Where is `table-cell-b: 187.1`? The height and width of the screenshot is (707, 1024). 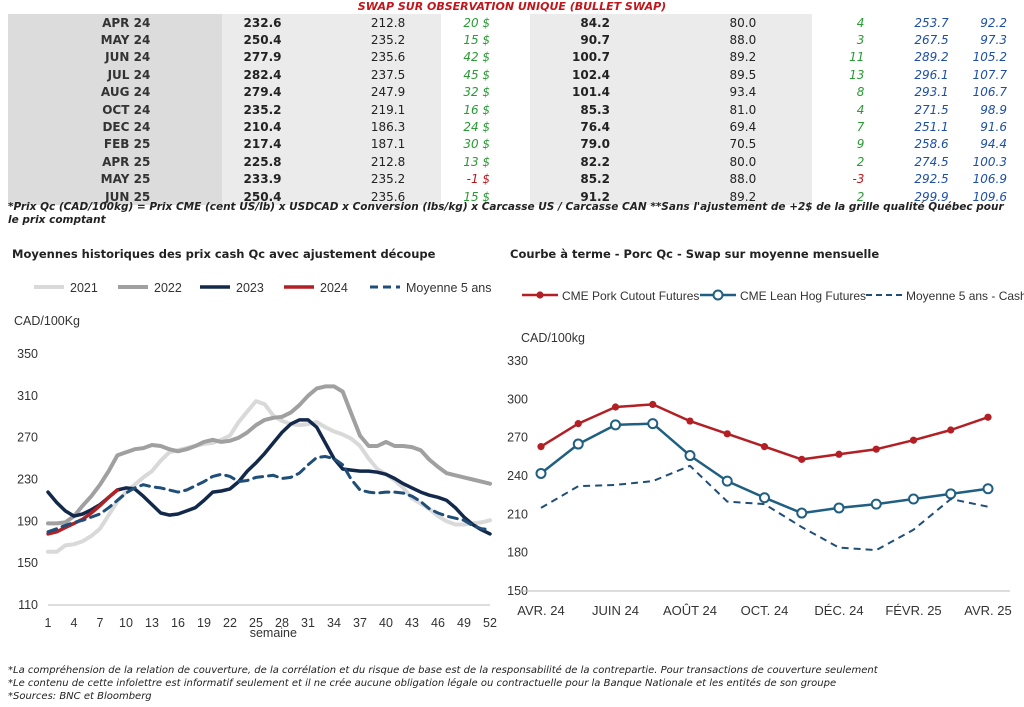 table-cell-b: 187.1 is located at coordinates (380, 144).